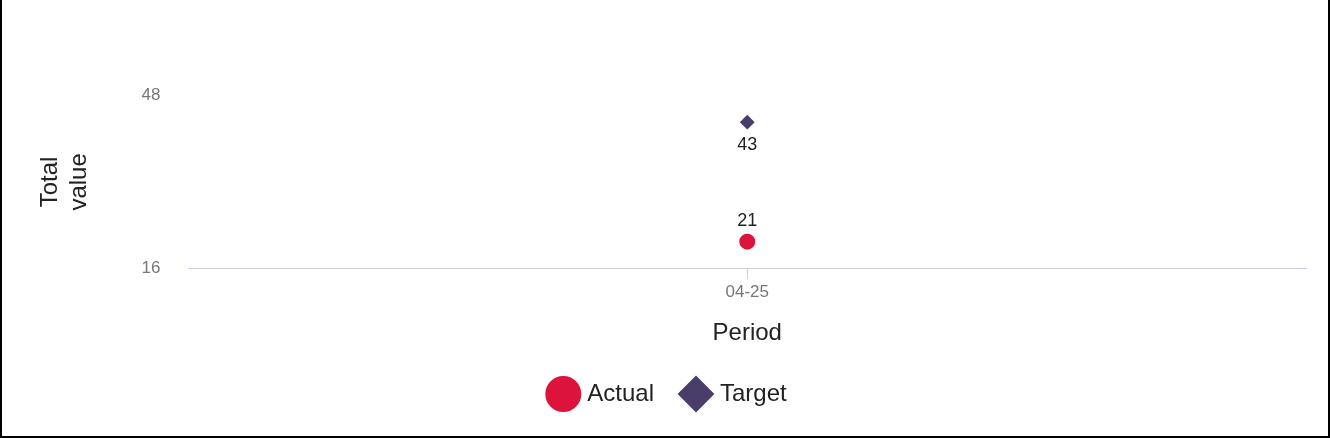  Describe the element at coordinates (747, 219) in the screenshot. I see `data-label: 21` at that location.